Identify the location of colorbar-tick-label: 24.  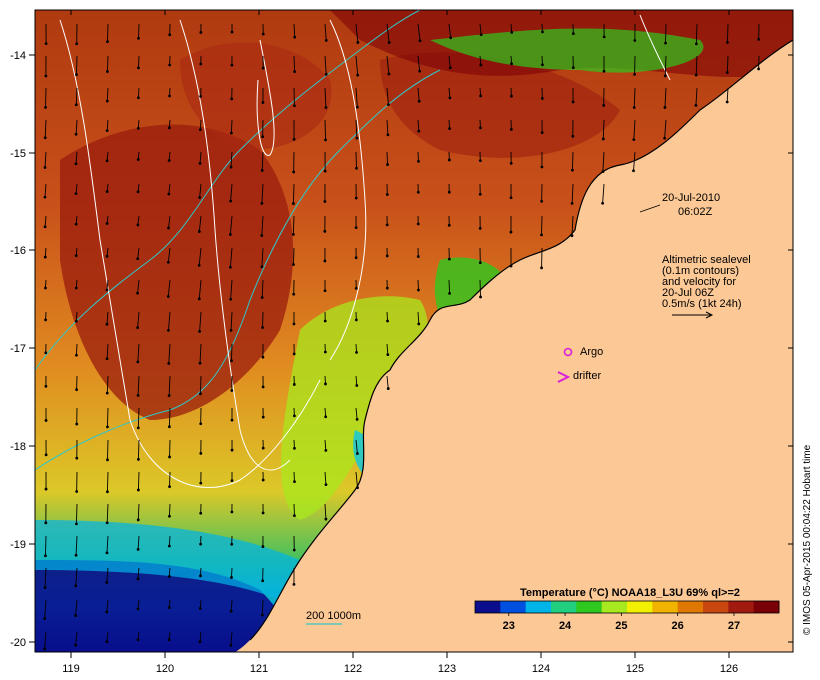
(565, 626).